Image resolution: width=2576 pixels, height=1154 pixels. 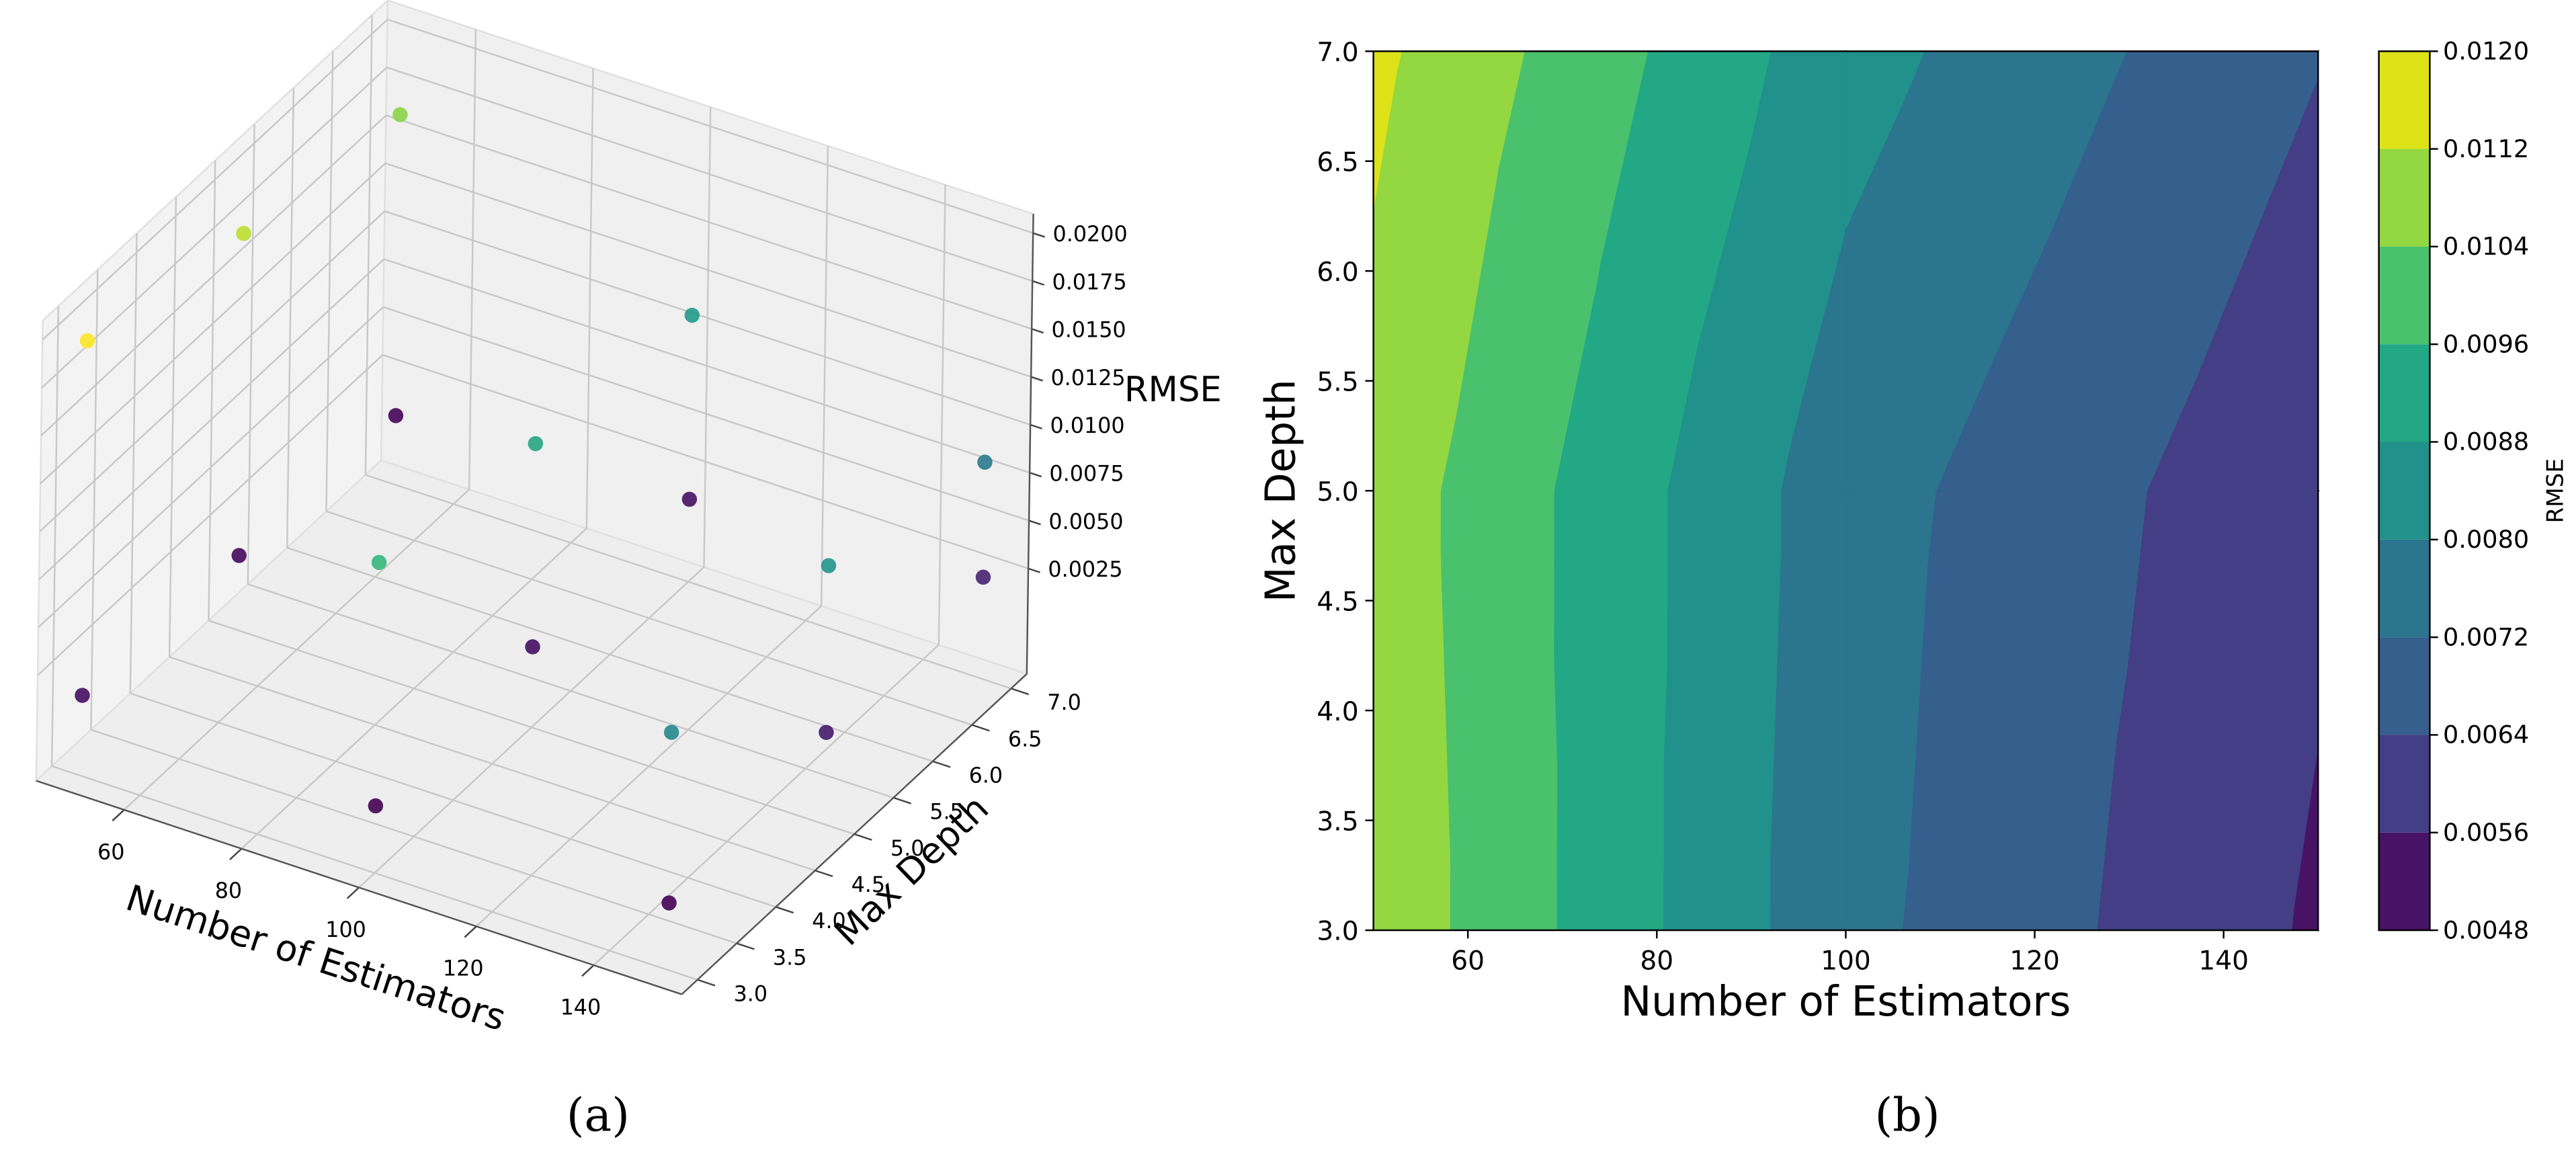 What do you see at coordinates (2486, 929) in the screenshot?
I see `colorbar-tick-label: 0.0048` at bounding box center [2486, 929].